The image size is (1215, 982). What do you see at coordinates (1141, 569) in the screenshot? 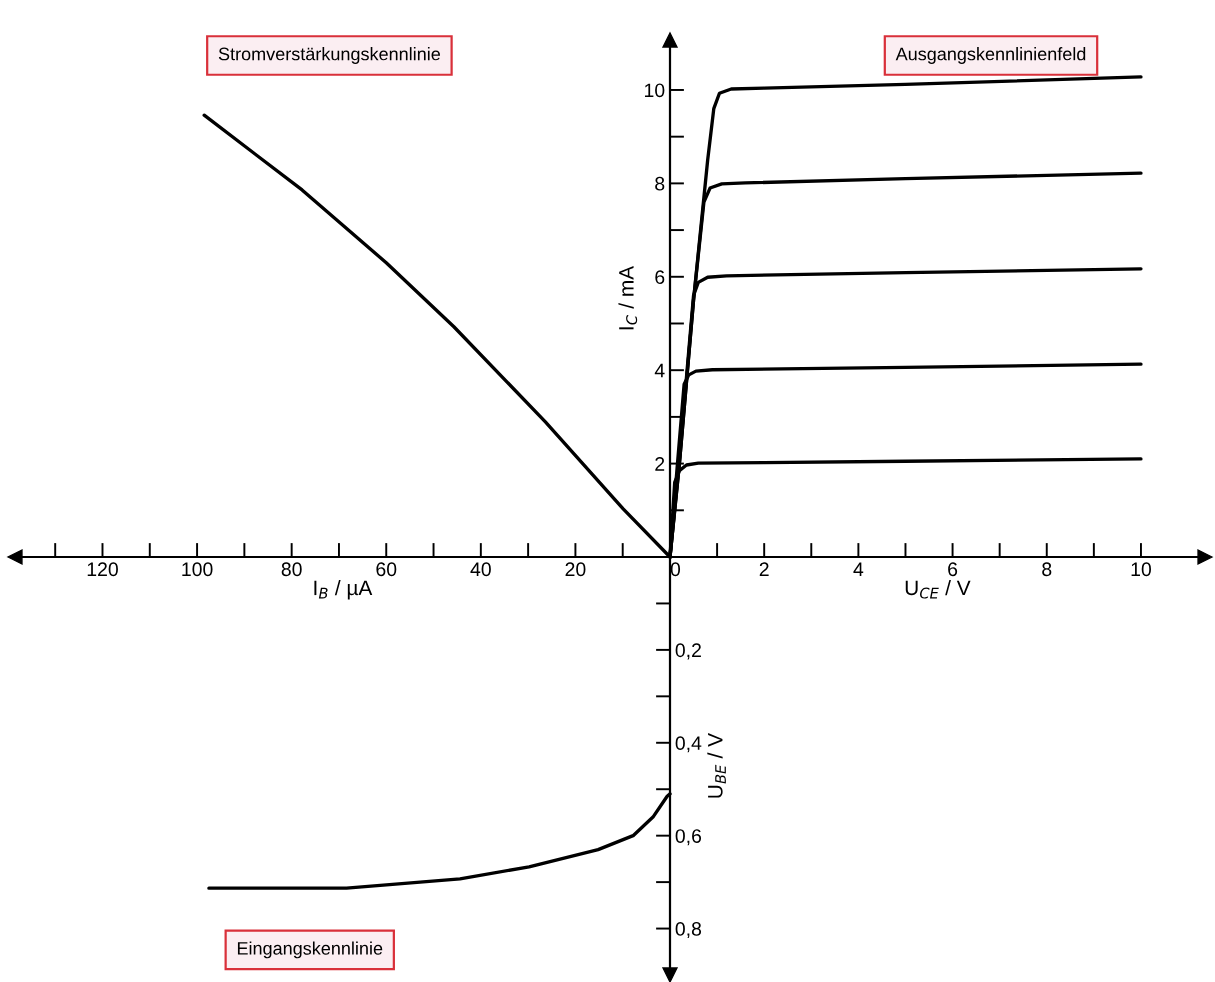
I see `x-tick-label: 10` at bounding box center [1141, 569].